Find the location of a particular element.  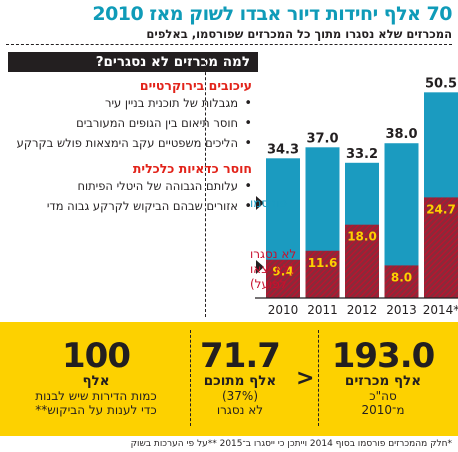

stat-total-value: 193.0 is located at coordinates (383, 356).